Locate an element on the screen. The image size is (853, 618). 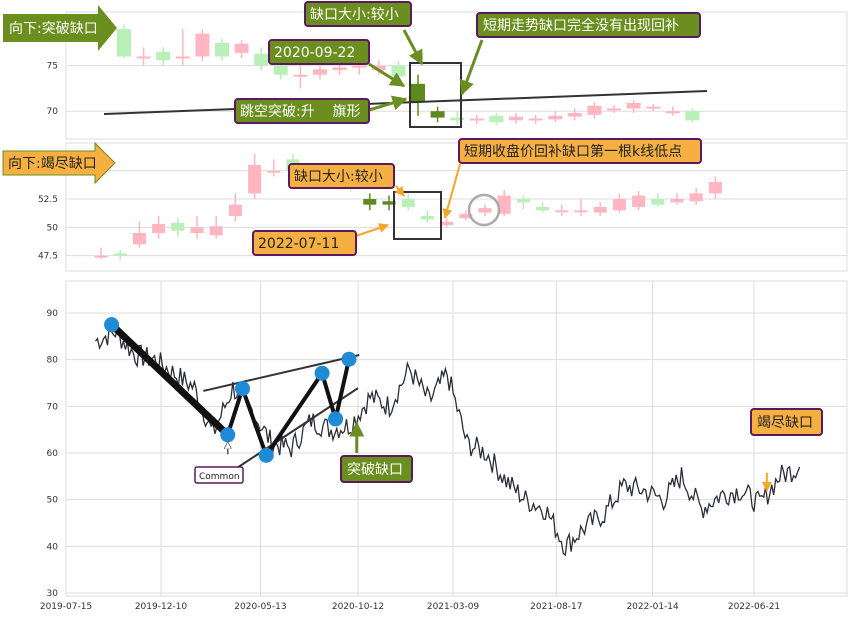
panel1-gap-size-text: 缺口大小:较小 is located at coordinates (354, 15).